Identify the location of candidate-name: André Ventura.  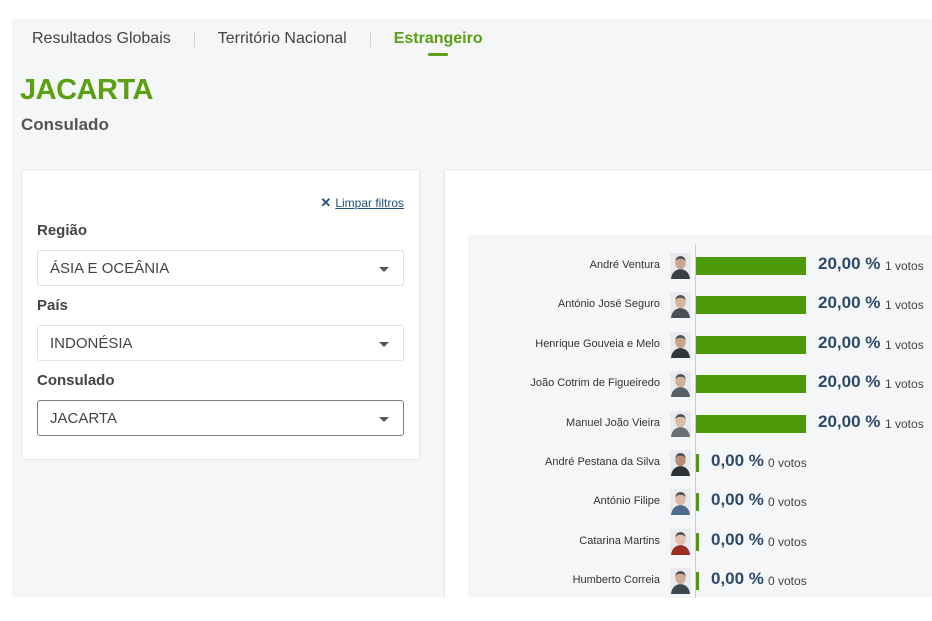
(624, 265).